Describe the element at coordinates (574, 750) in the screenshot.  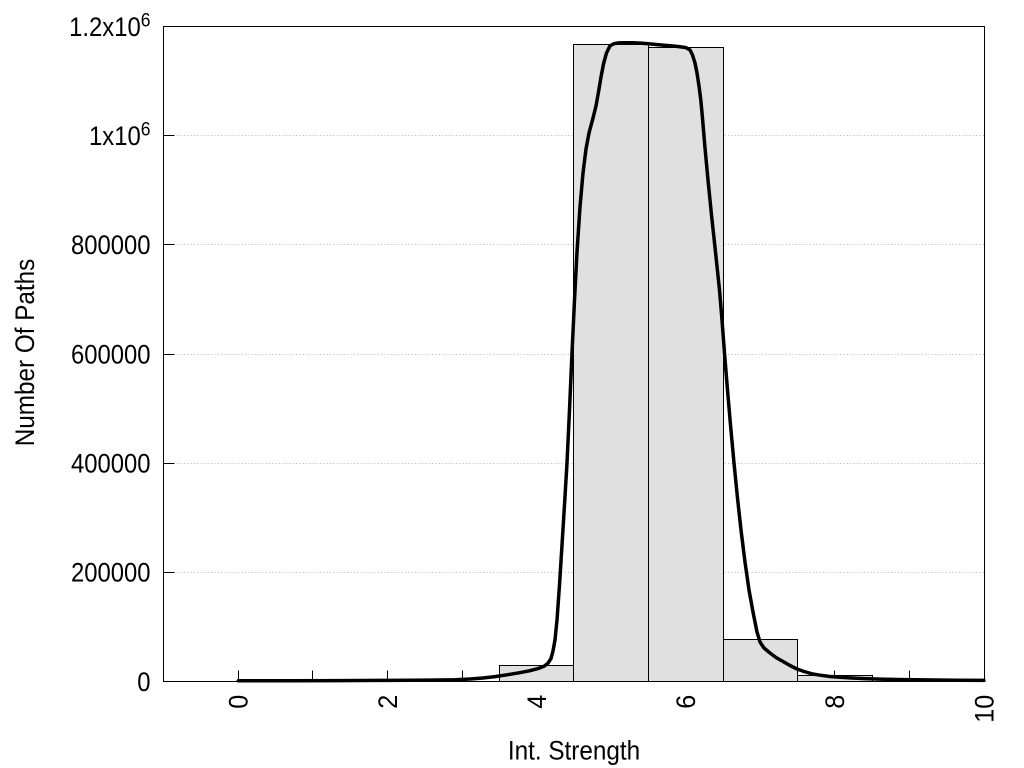
I see `svg-text: Int. Strength` at that location.